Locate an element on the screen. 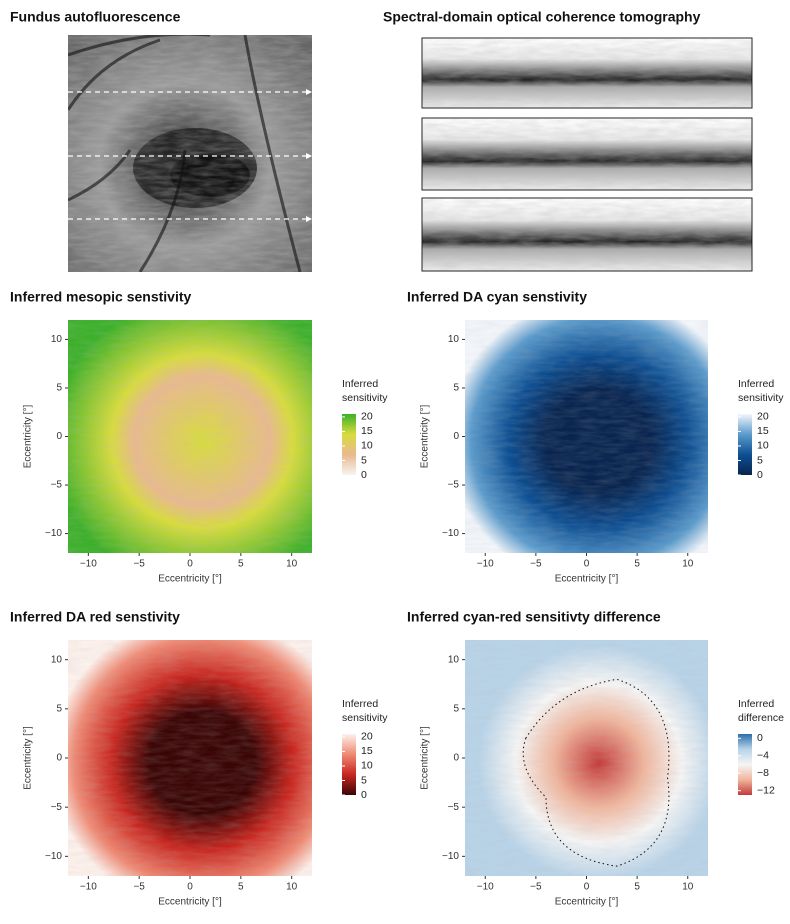  oct-texture is located at coordinates (587, 154).